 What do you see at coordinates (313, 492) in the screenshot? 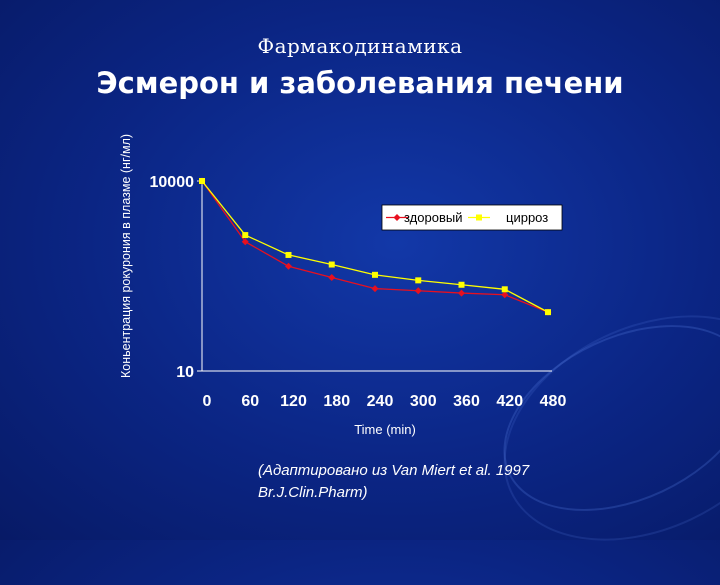
I see `footnote-line-2: Br.J.Clin.Pharm)` at bounding box center [313, 492].